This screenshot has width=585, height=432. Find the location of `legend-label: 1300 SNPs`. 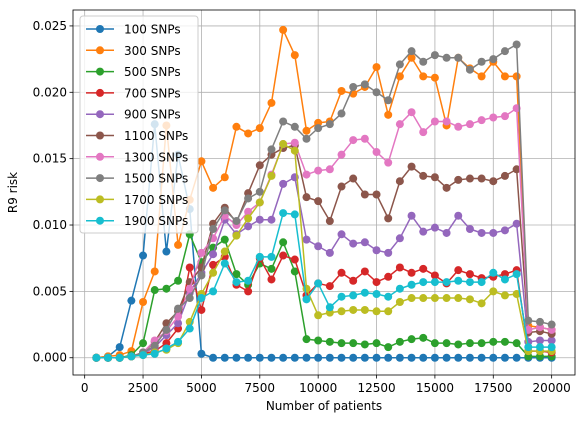

legend-label: 1300 SNPs is located at coordinates (156, 157).